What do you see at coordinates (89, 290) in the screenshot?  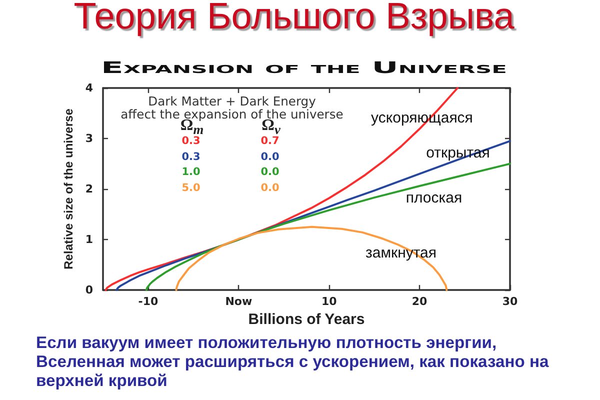 I see `y-tick-label: 0` at bounding box center [89, 290].